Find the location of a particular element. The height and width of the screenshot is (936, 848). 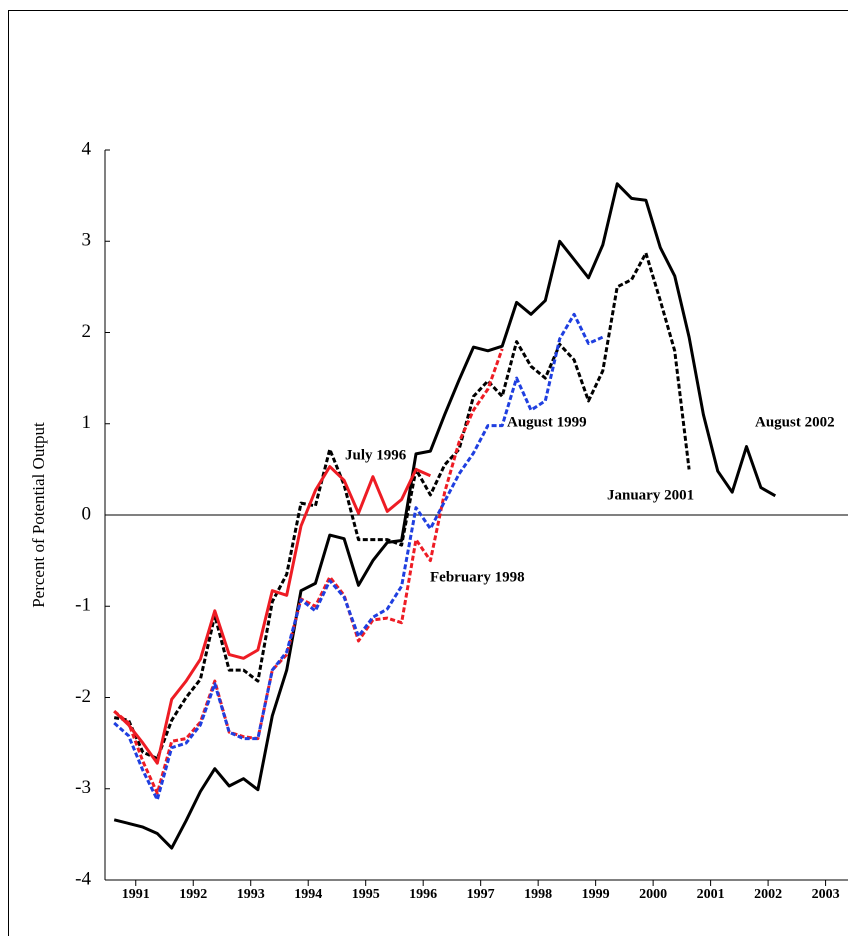

x-tick-label: 2002 is located at coordinates (768, 894).